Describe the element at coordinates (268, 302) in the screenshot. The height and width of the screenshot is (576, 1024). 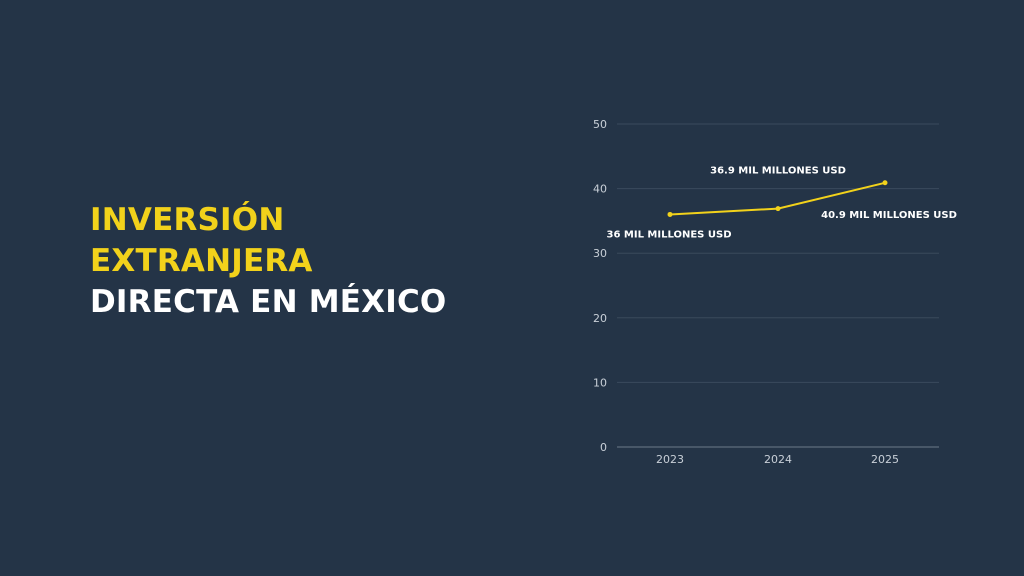
I see `title-line-3: DIRECTA EN MÉXICO` at that location.